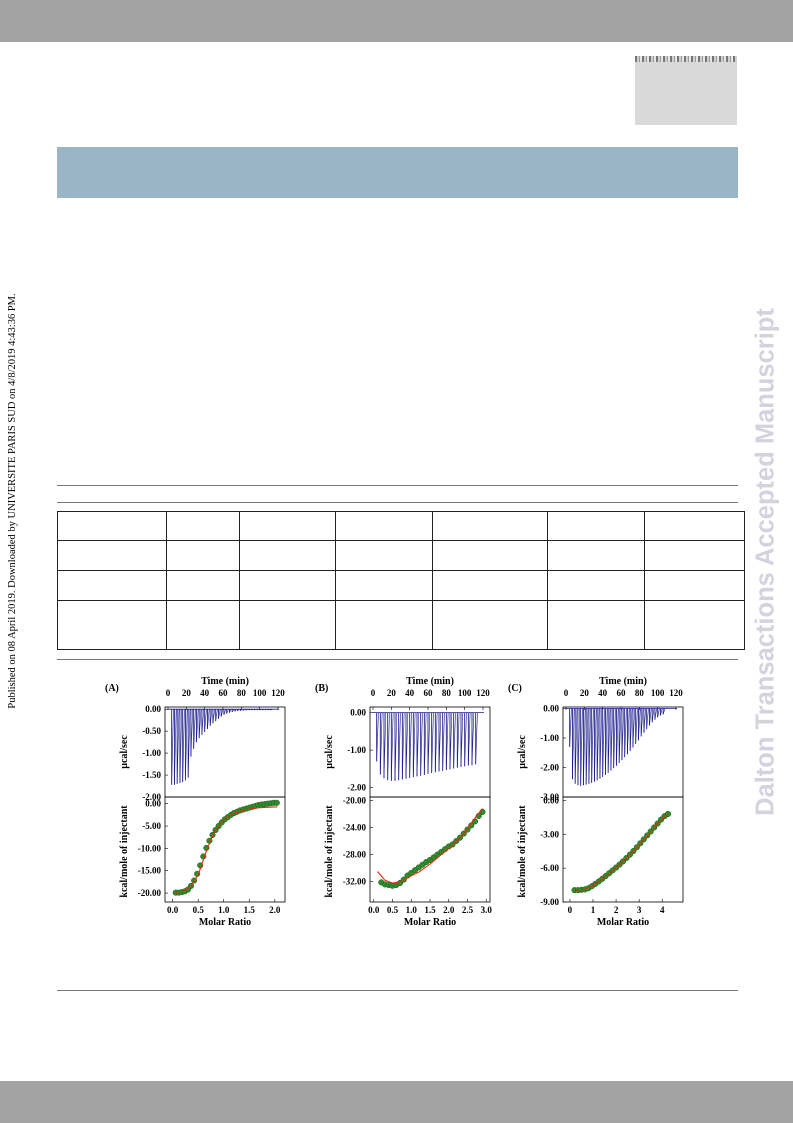  Describe the element at coordinates (515, 688) in the screenshot. I see `panel-label: (C)` at that location.